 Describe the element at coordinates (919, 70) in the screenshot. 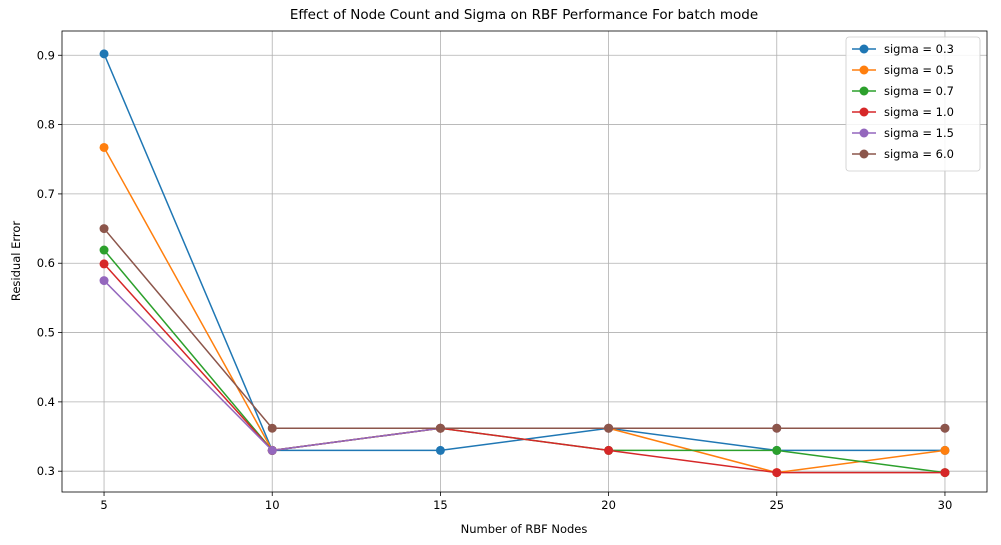

I see `legend-label: sigma = 0.5` at that location.